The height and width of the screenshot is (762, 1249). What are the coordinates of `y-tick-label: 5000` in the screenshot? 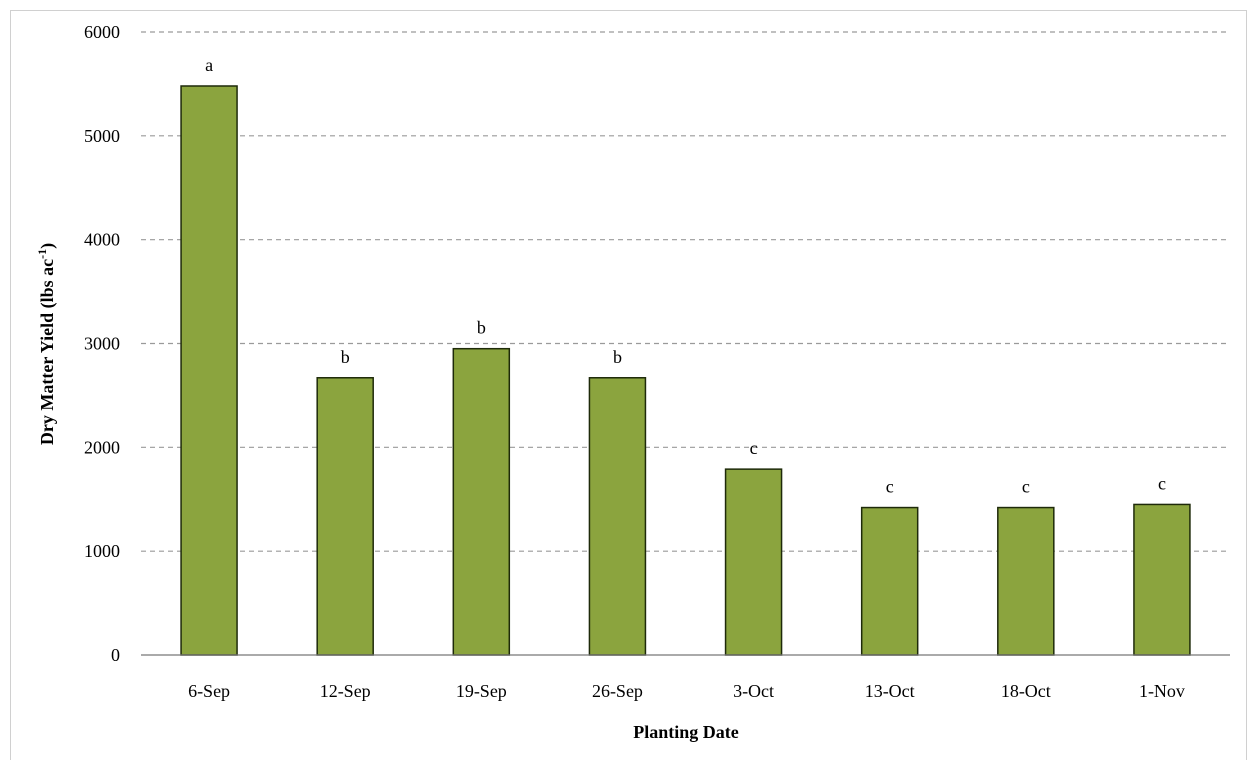 It's located at (102, 136).